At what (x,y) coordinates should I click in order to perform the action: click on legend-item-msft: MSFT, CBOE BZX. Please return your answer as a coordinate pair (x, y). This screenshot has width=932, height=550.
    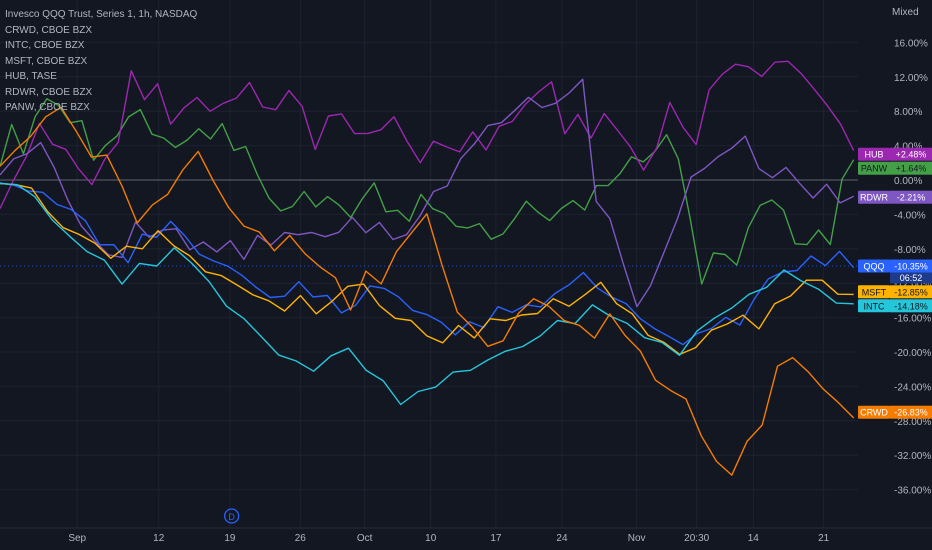
    Looking at the image, I should click on (46, 61).